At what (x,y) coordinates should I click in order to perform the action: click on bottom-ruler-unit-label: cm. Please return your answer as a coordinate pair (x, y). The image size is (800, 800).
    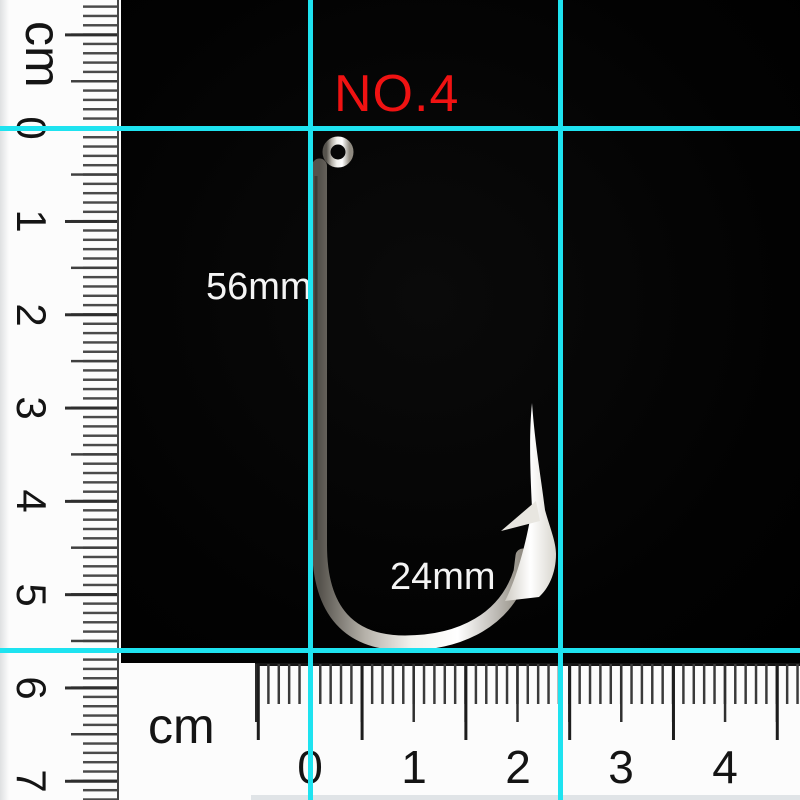
    Looking at the image, I should click on (181, 726).